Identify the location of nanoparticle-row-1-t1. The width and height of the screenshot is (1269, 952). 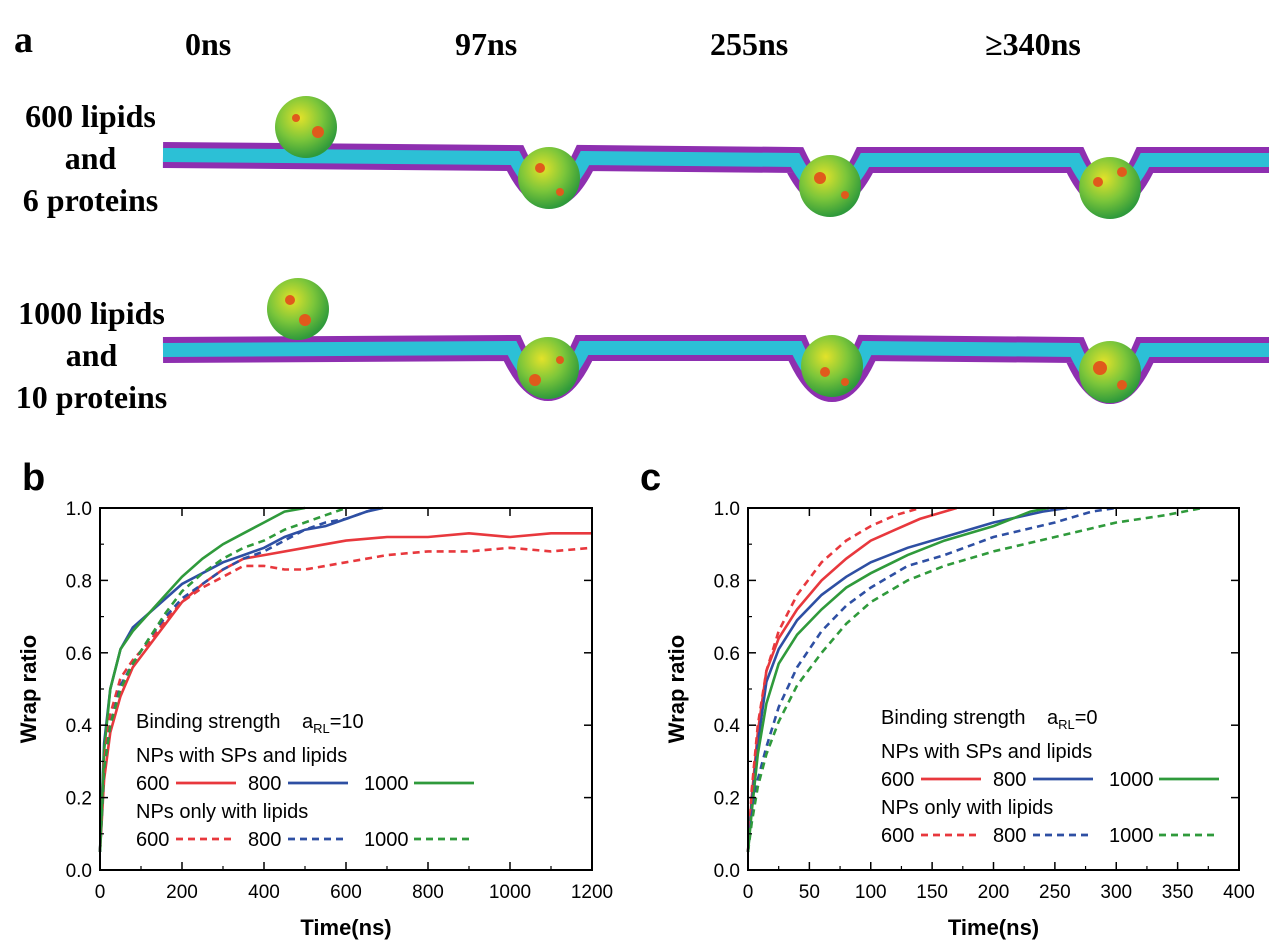
(549, 178).